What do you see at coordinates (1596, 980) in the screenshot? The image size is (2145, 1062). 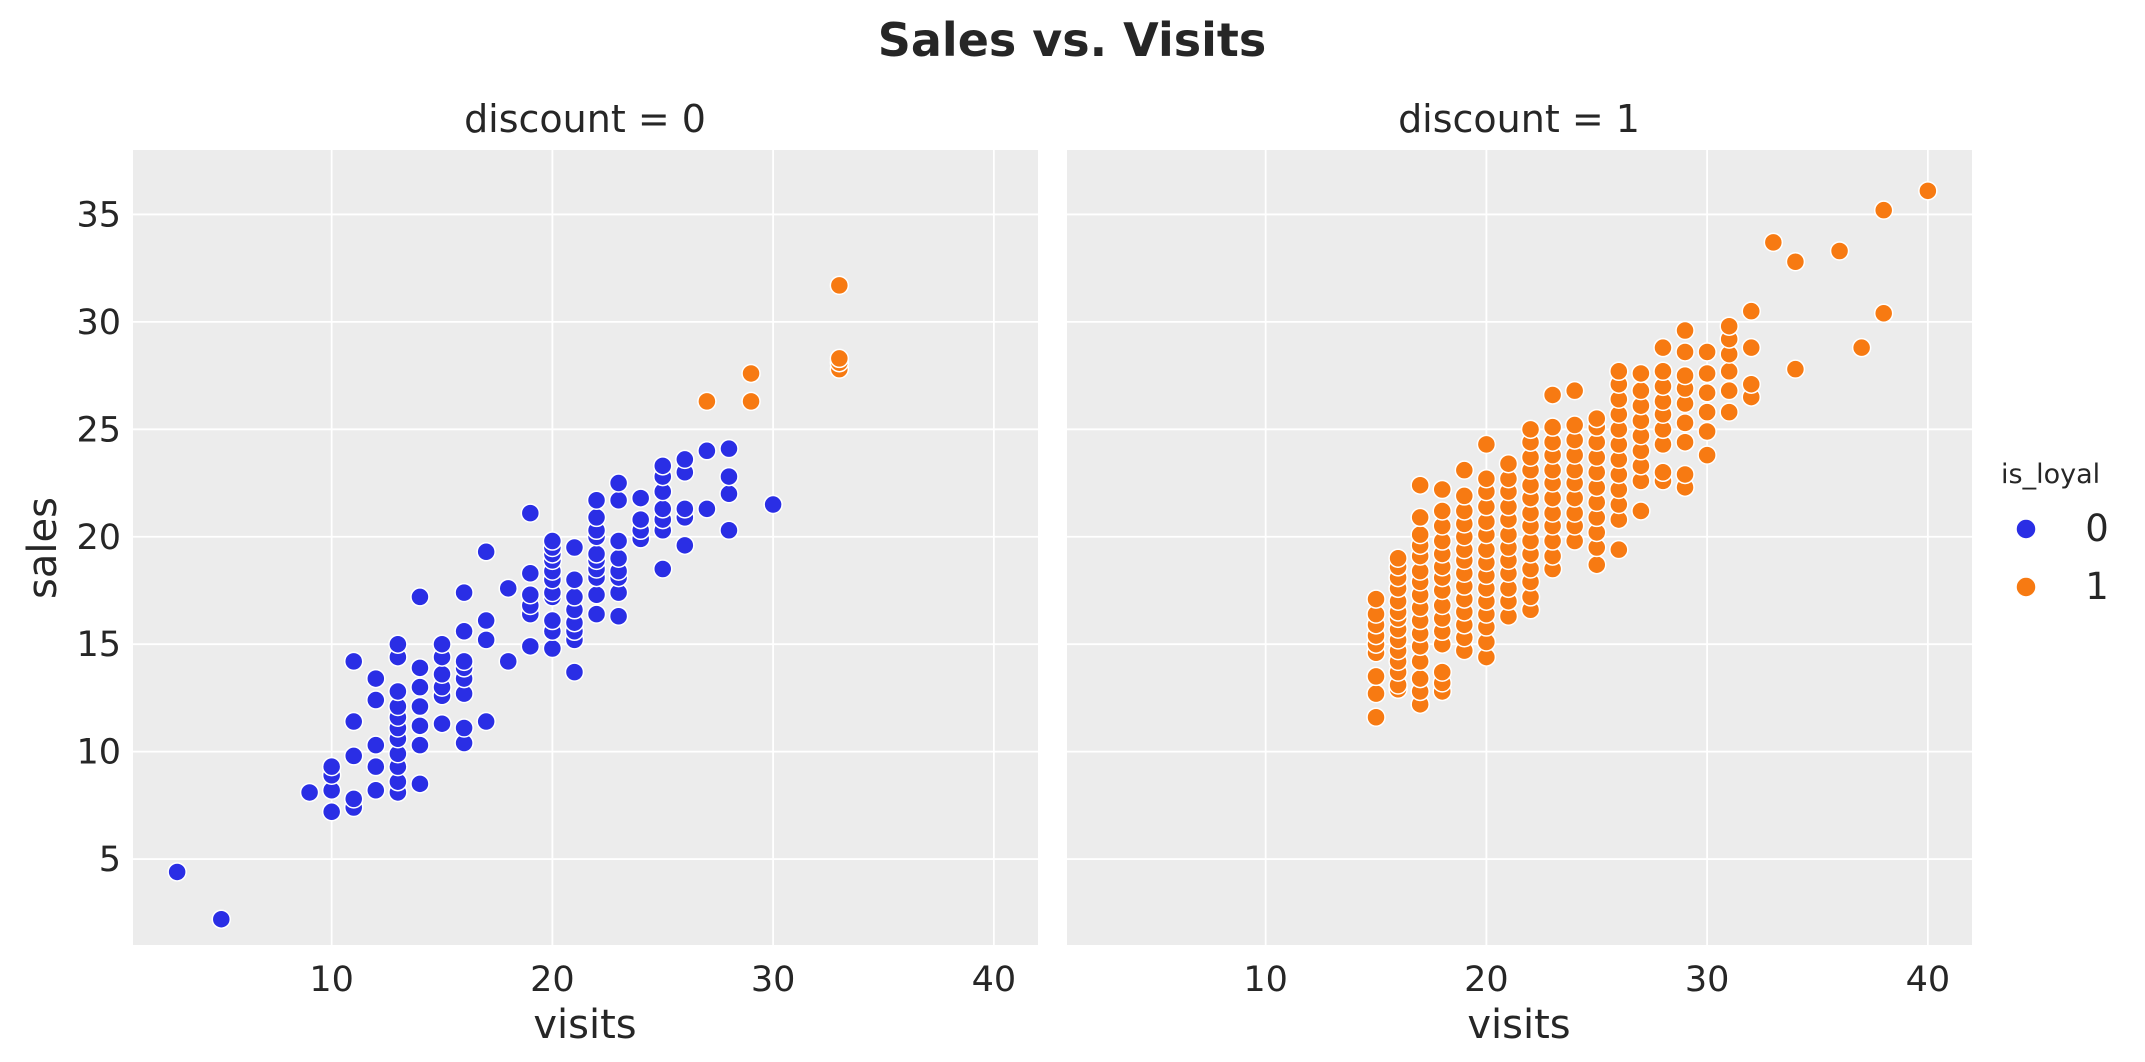 I see `panel-1-x-ticks: 10 20 30 40` at bounding box center [1596, 980].